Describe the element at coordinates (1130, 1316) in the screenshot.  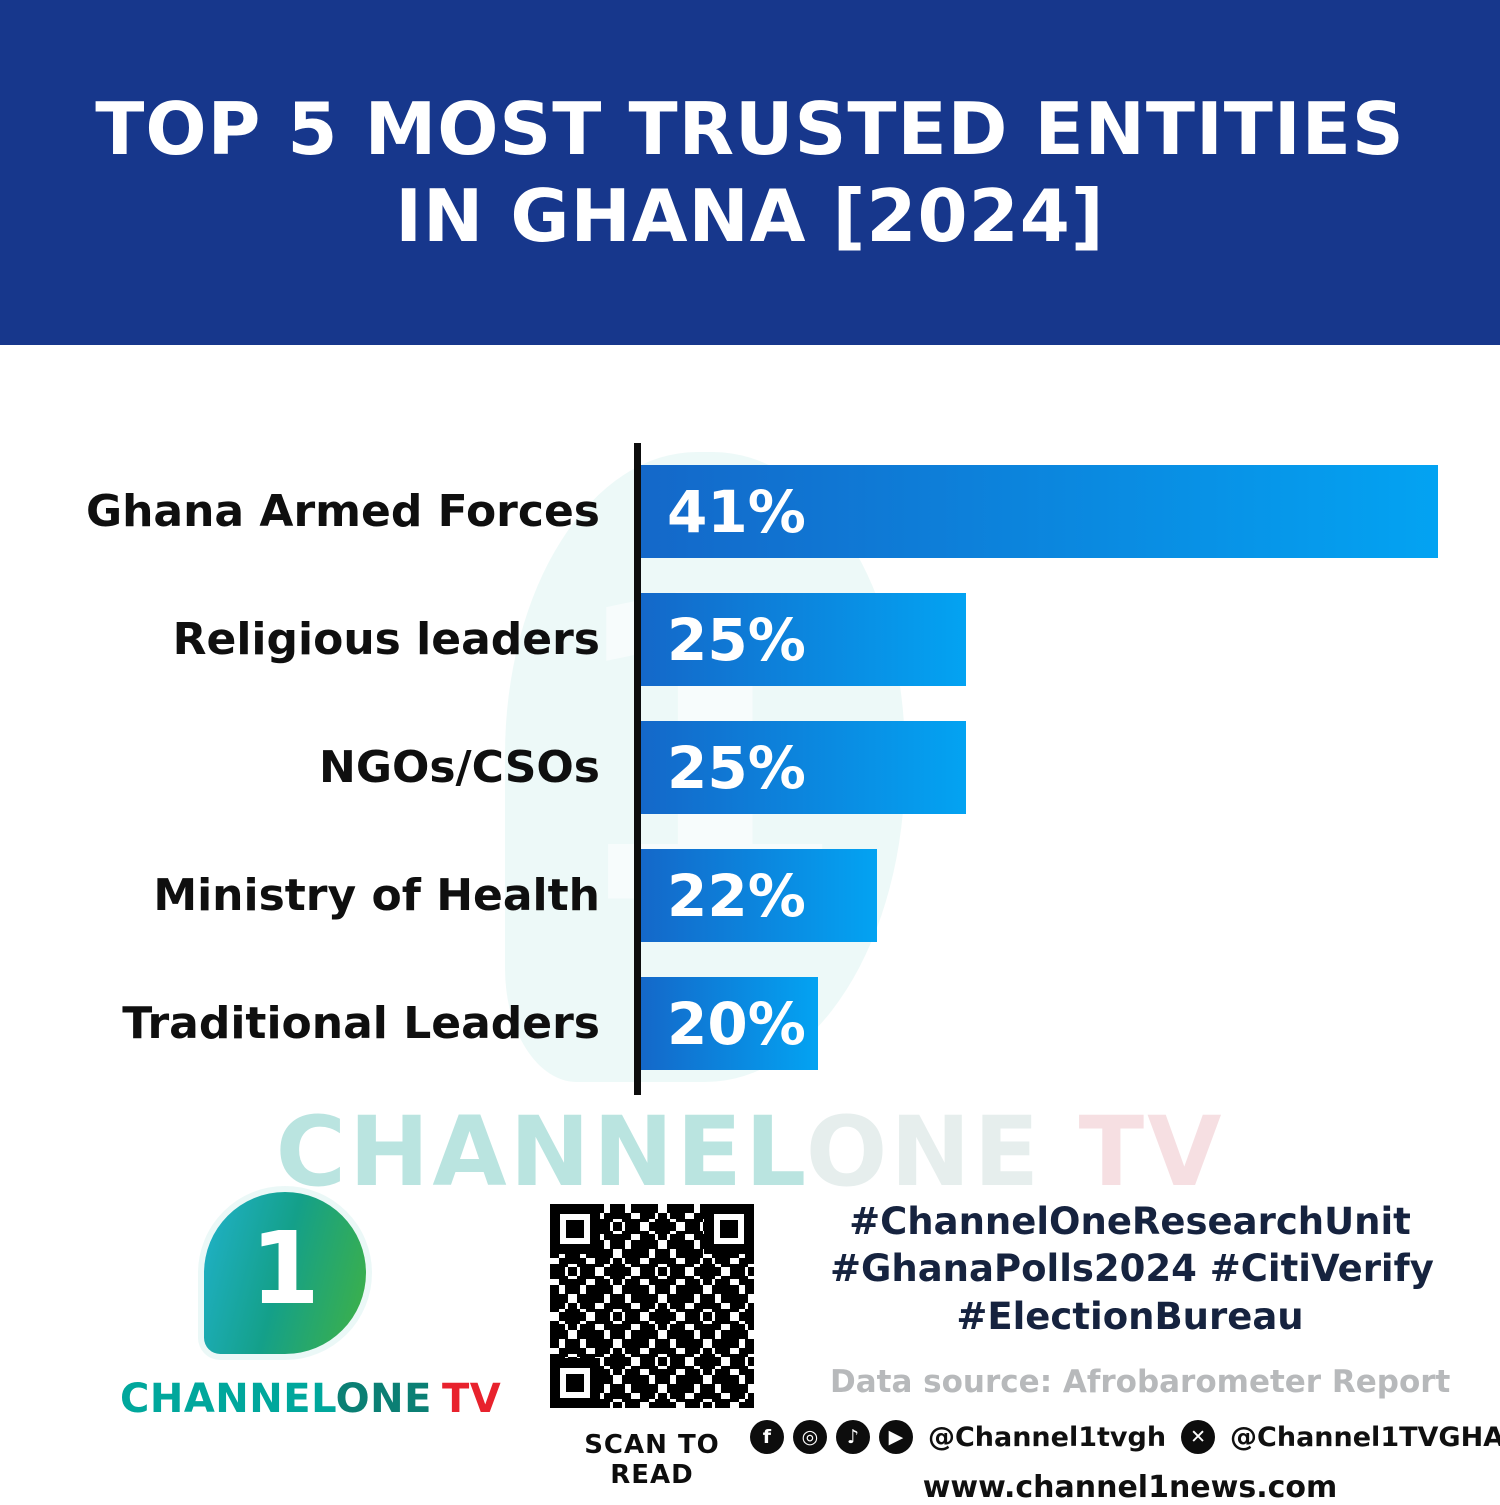
I see `hashtag-line-3: #ElectionBureau` at that location.